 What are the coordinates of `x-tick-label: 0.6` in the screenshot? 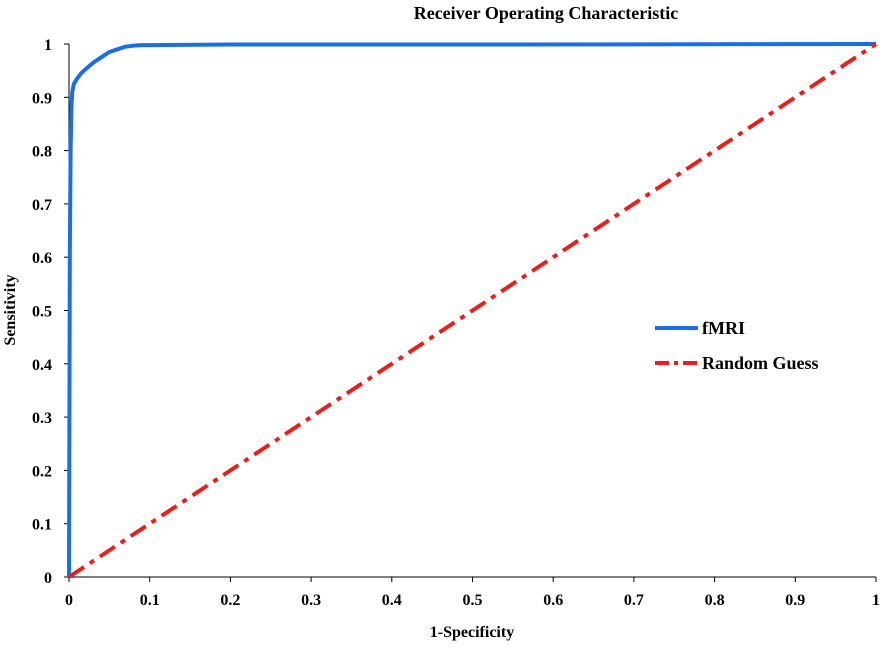 It's located at (553, 600).